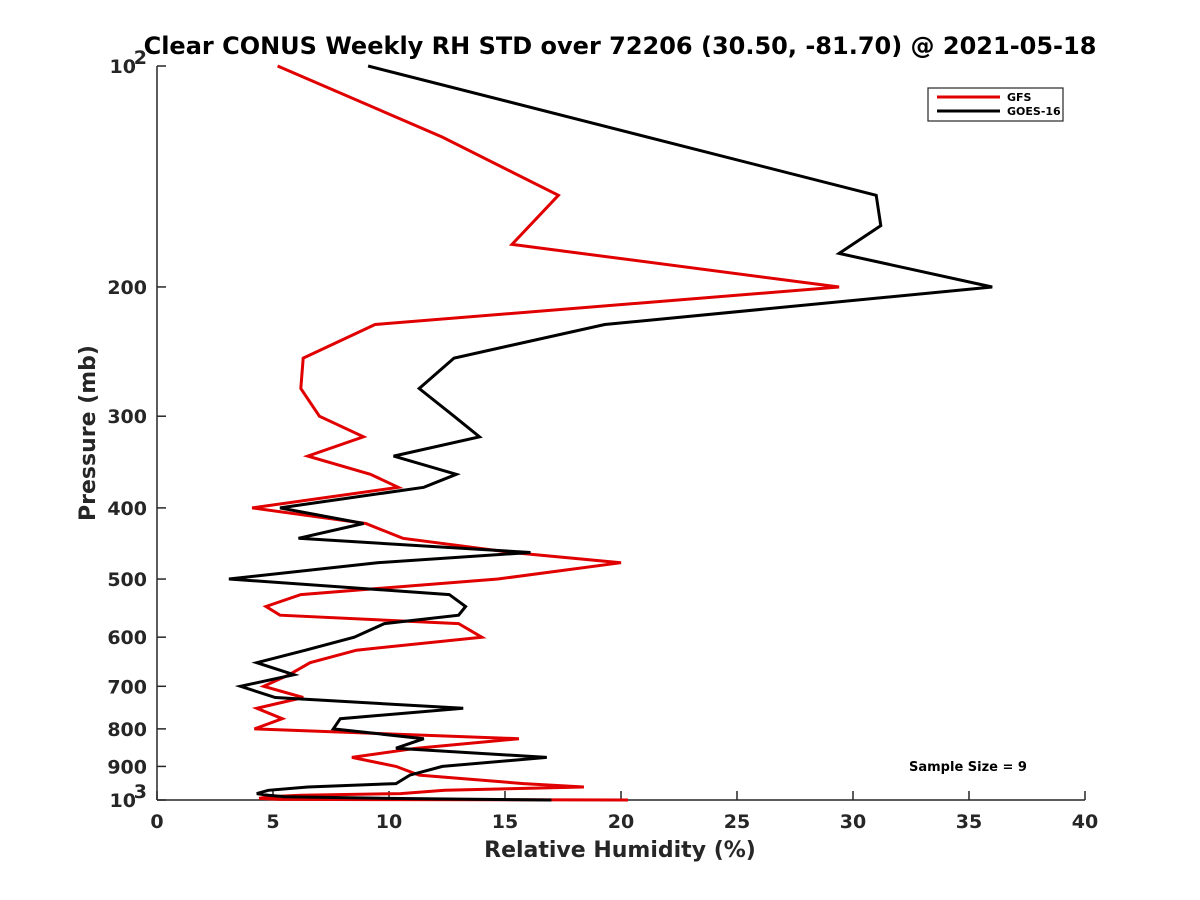 Image resolution: width=1200 pixels, height=900 pixels. What do you see at coordinates (127, 687) in the screenshot?
I see `y-tick-label: 700` at bounding box center [127, 687].